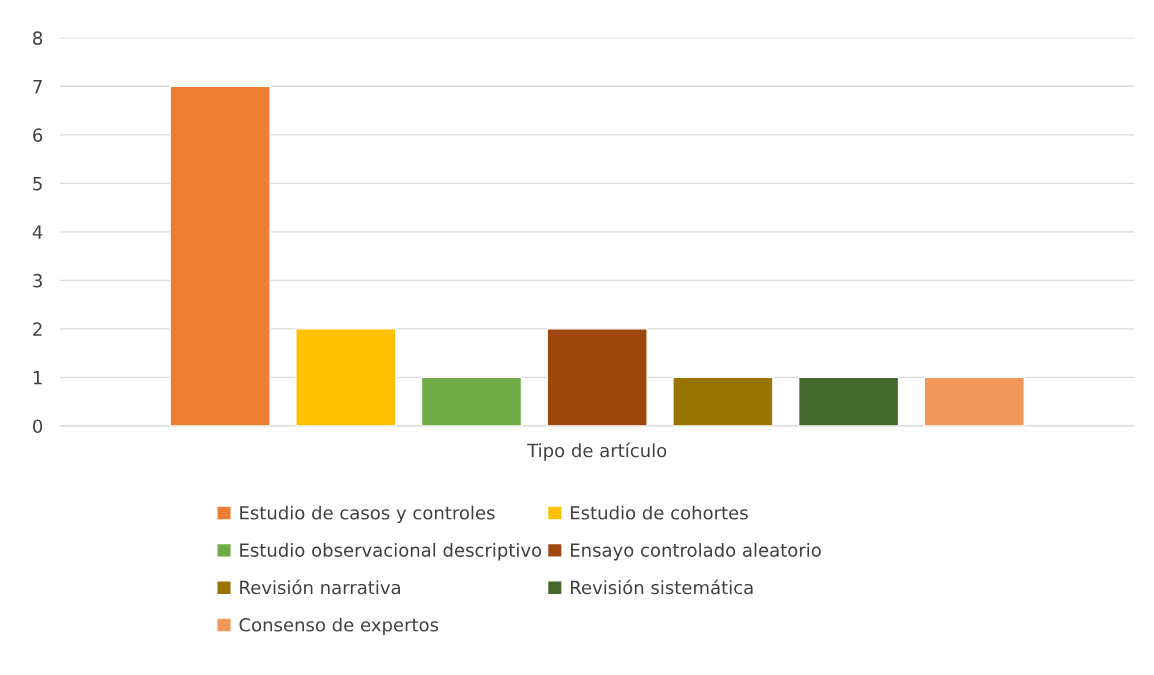  I want to click on legend-label: Revisión narrativa, so click(320, 587).